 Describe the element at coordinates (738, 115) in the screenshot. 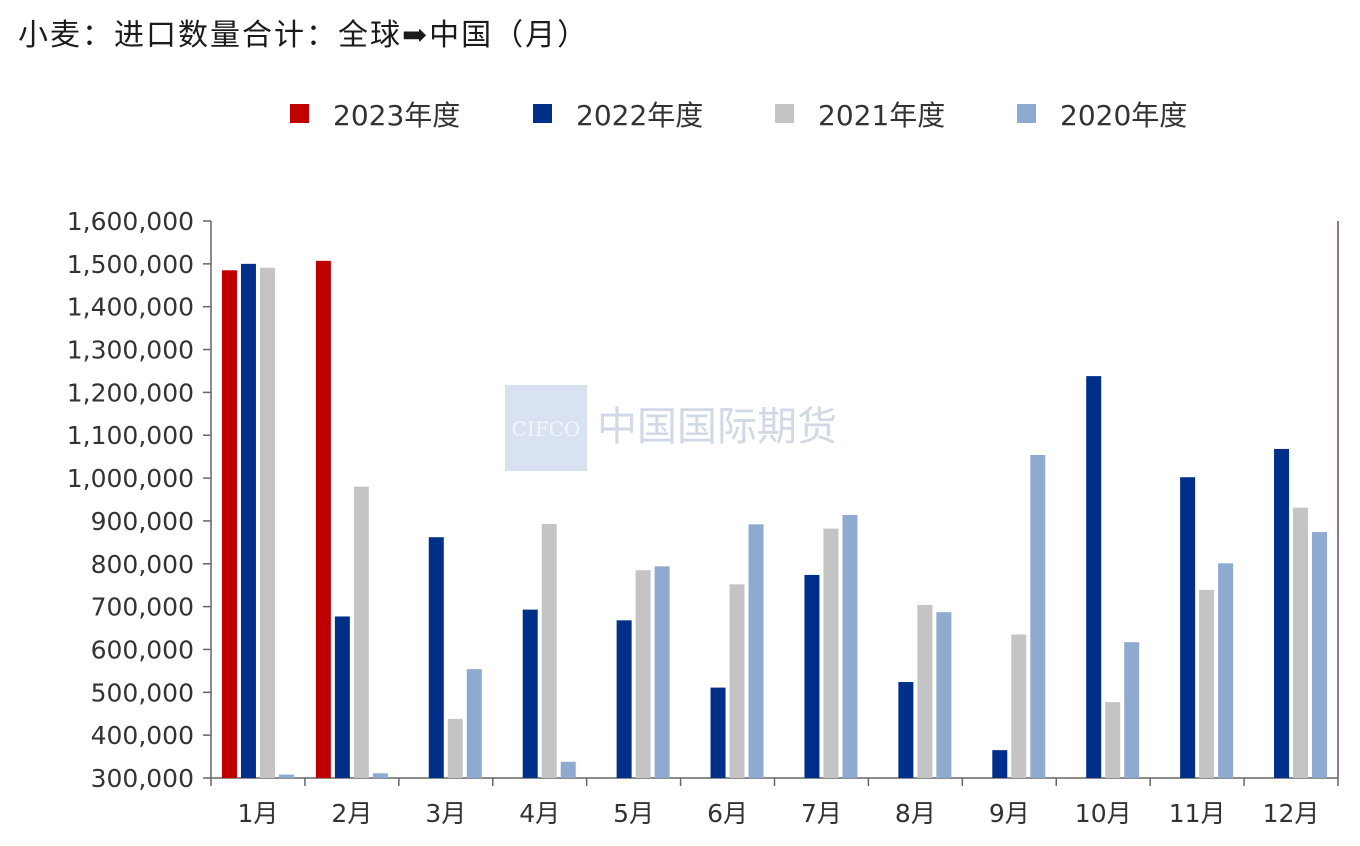

I see `legend: 2023年度 2022年度 2021年度 2020年度` at that location.